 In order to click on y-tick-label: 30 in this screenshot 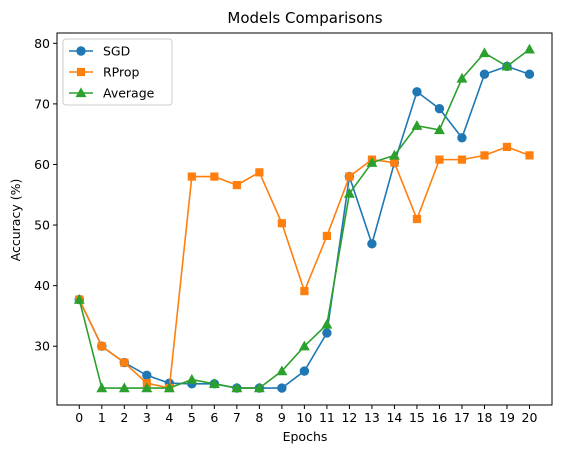, I will do `click(42, 346)`.